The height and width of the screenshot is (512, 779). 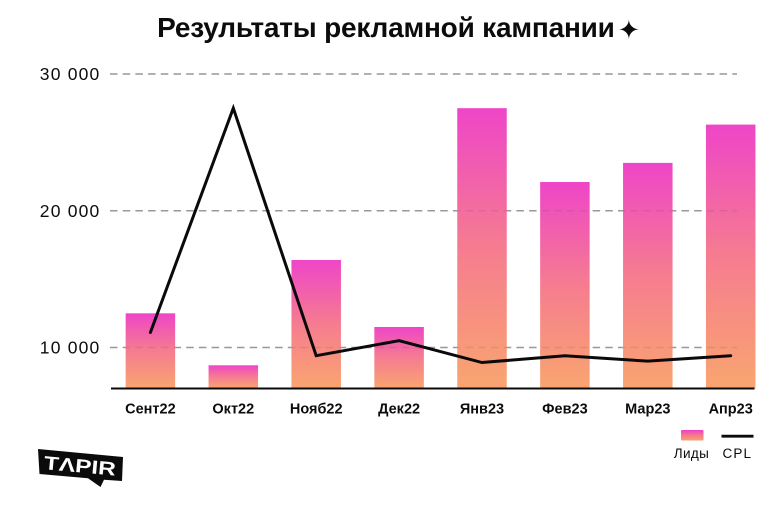 What do you see at coordinates (150, 409) in the screenshot?
I see `svg-text: Сент22` at bounding box center [150, 409].